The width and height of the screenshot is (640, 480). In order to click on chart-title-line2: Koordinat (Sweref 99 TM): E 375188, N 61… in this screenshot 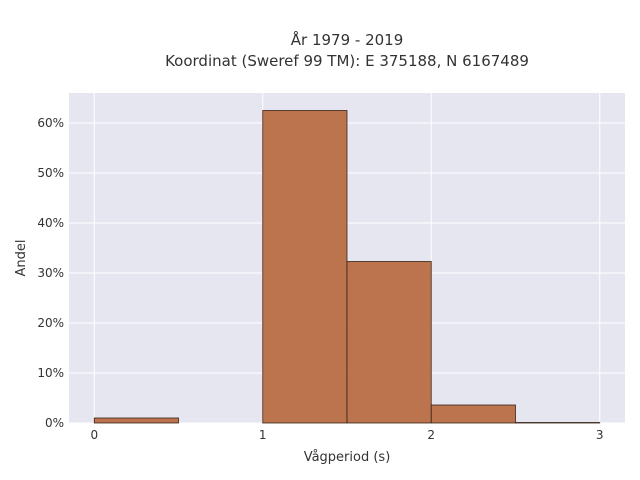, I will do `click(347, 61)`.